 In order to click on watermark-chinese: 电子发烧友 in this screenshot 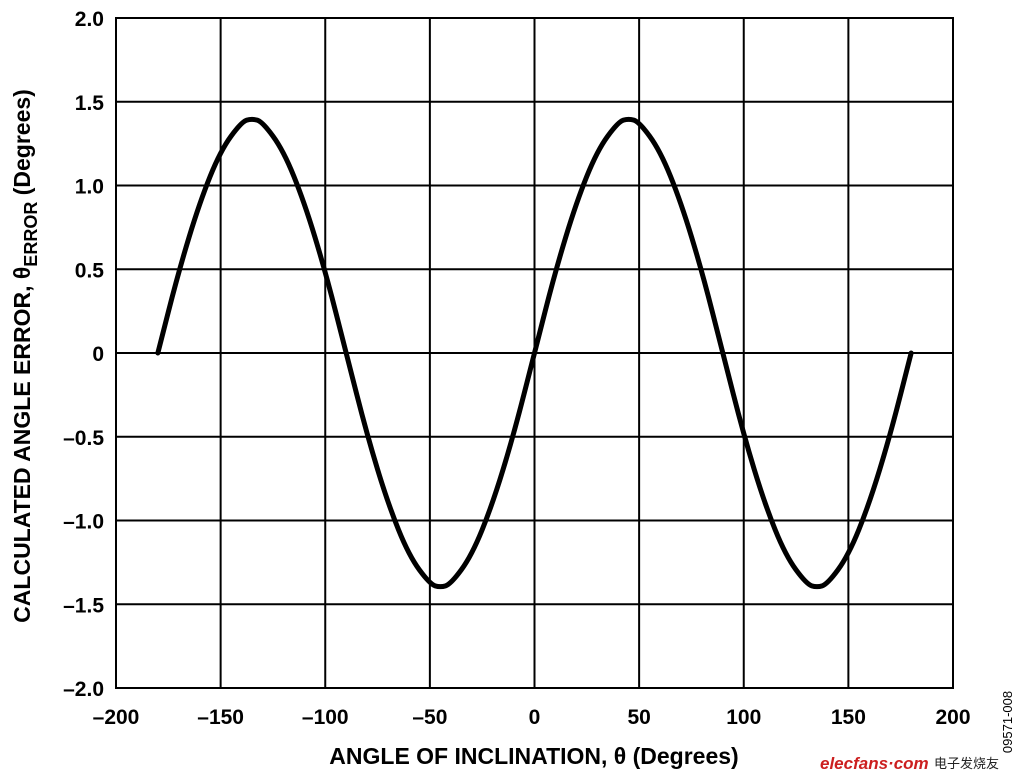, I will do `click(966, 764)`.